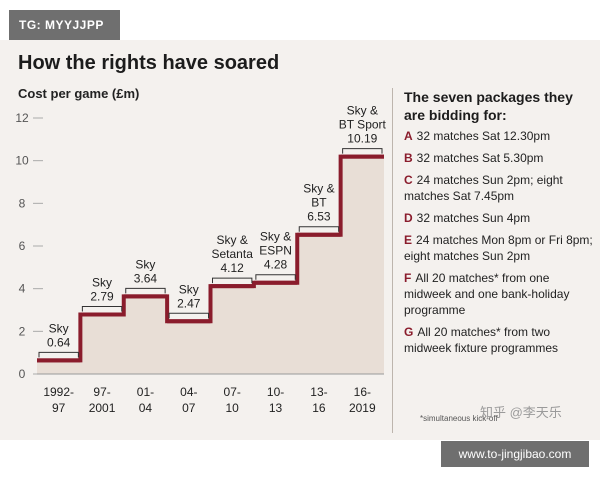 This screenshot has height=480, width=600. Describe the element at coordinates (22, 118) in the screenshot. I see `y-tick-label: 12` at that location.